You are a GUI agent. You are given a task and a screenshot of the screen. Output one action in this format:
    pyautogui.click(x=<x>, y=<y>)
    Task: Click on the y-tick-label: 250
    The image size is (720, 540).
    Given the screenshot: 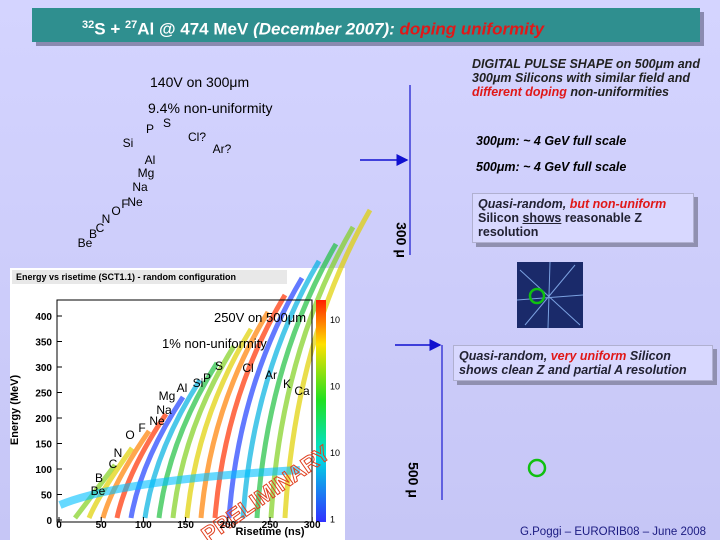 What is the action you would take?
    pyautogui.click(x=43, y=394)
    